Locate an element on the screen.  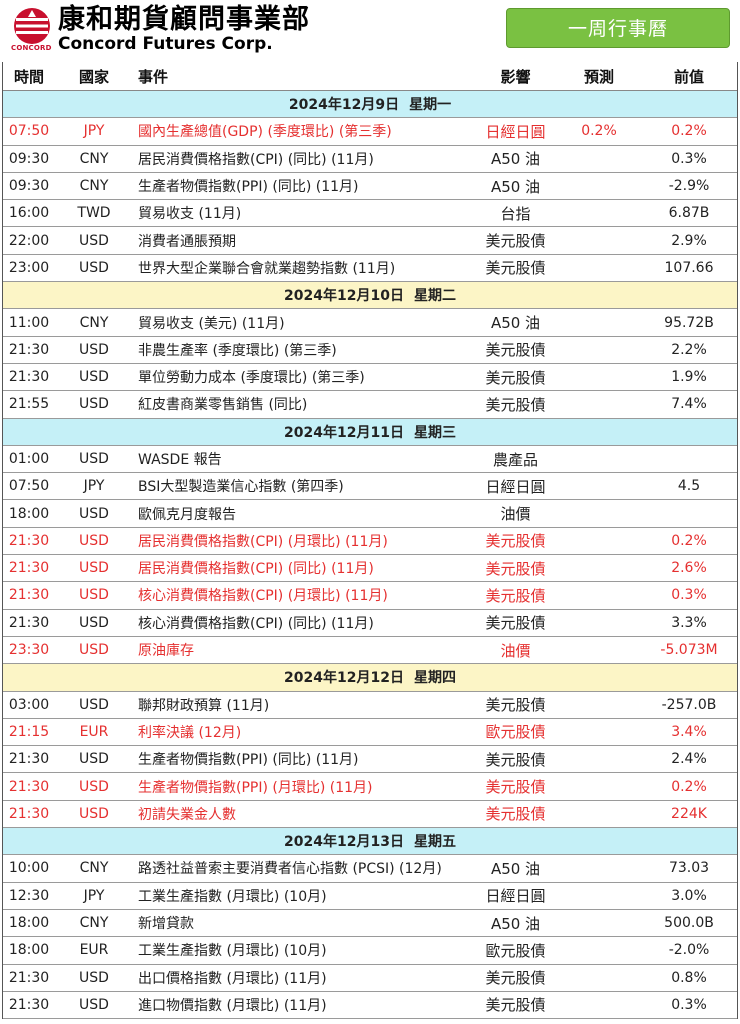
event-cell: 利率決議 (12月) is located at coordinates (190, 732).